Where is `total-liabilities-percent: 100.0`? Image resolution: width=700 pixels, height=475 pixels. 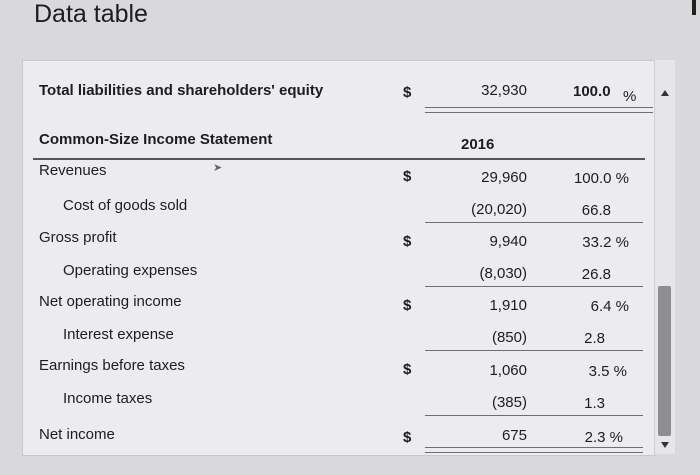
total-liabilities-percent: 100.0 is located at coordinates (592, 91).